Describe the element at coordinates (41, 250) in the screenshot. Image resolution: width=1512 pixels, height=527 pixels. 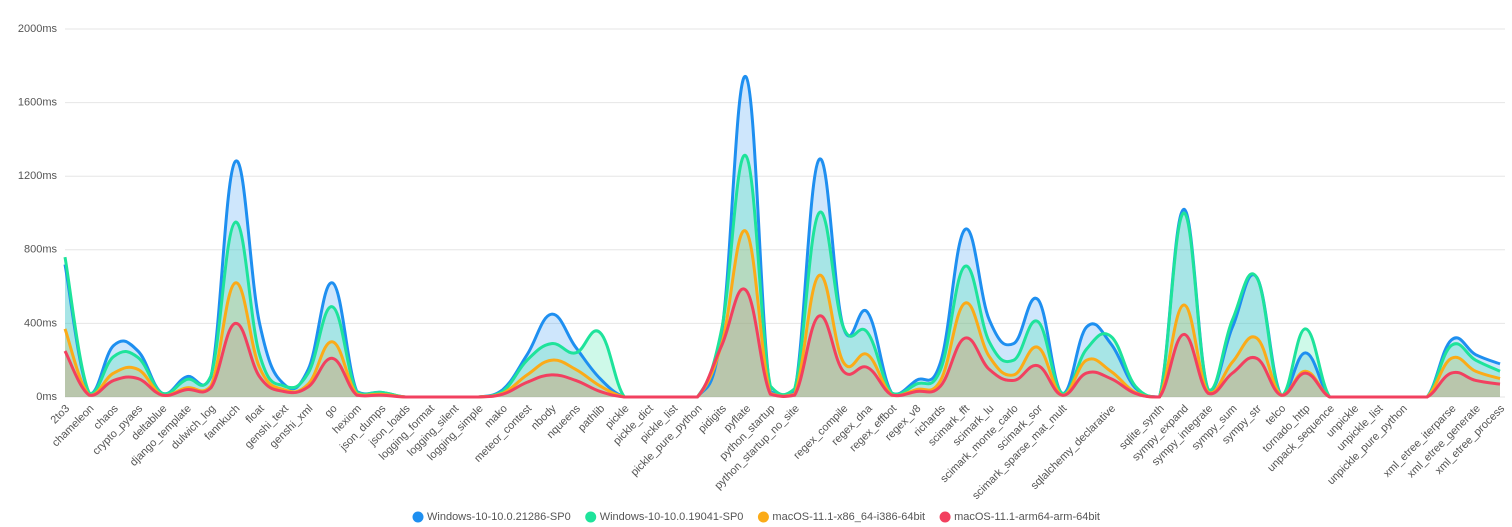
I see `y-tick-label: 800ms` at that location.